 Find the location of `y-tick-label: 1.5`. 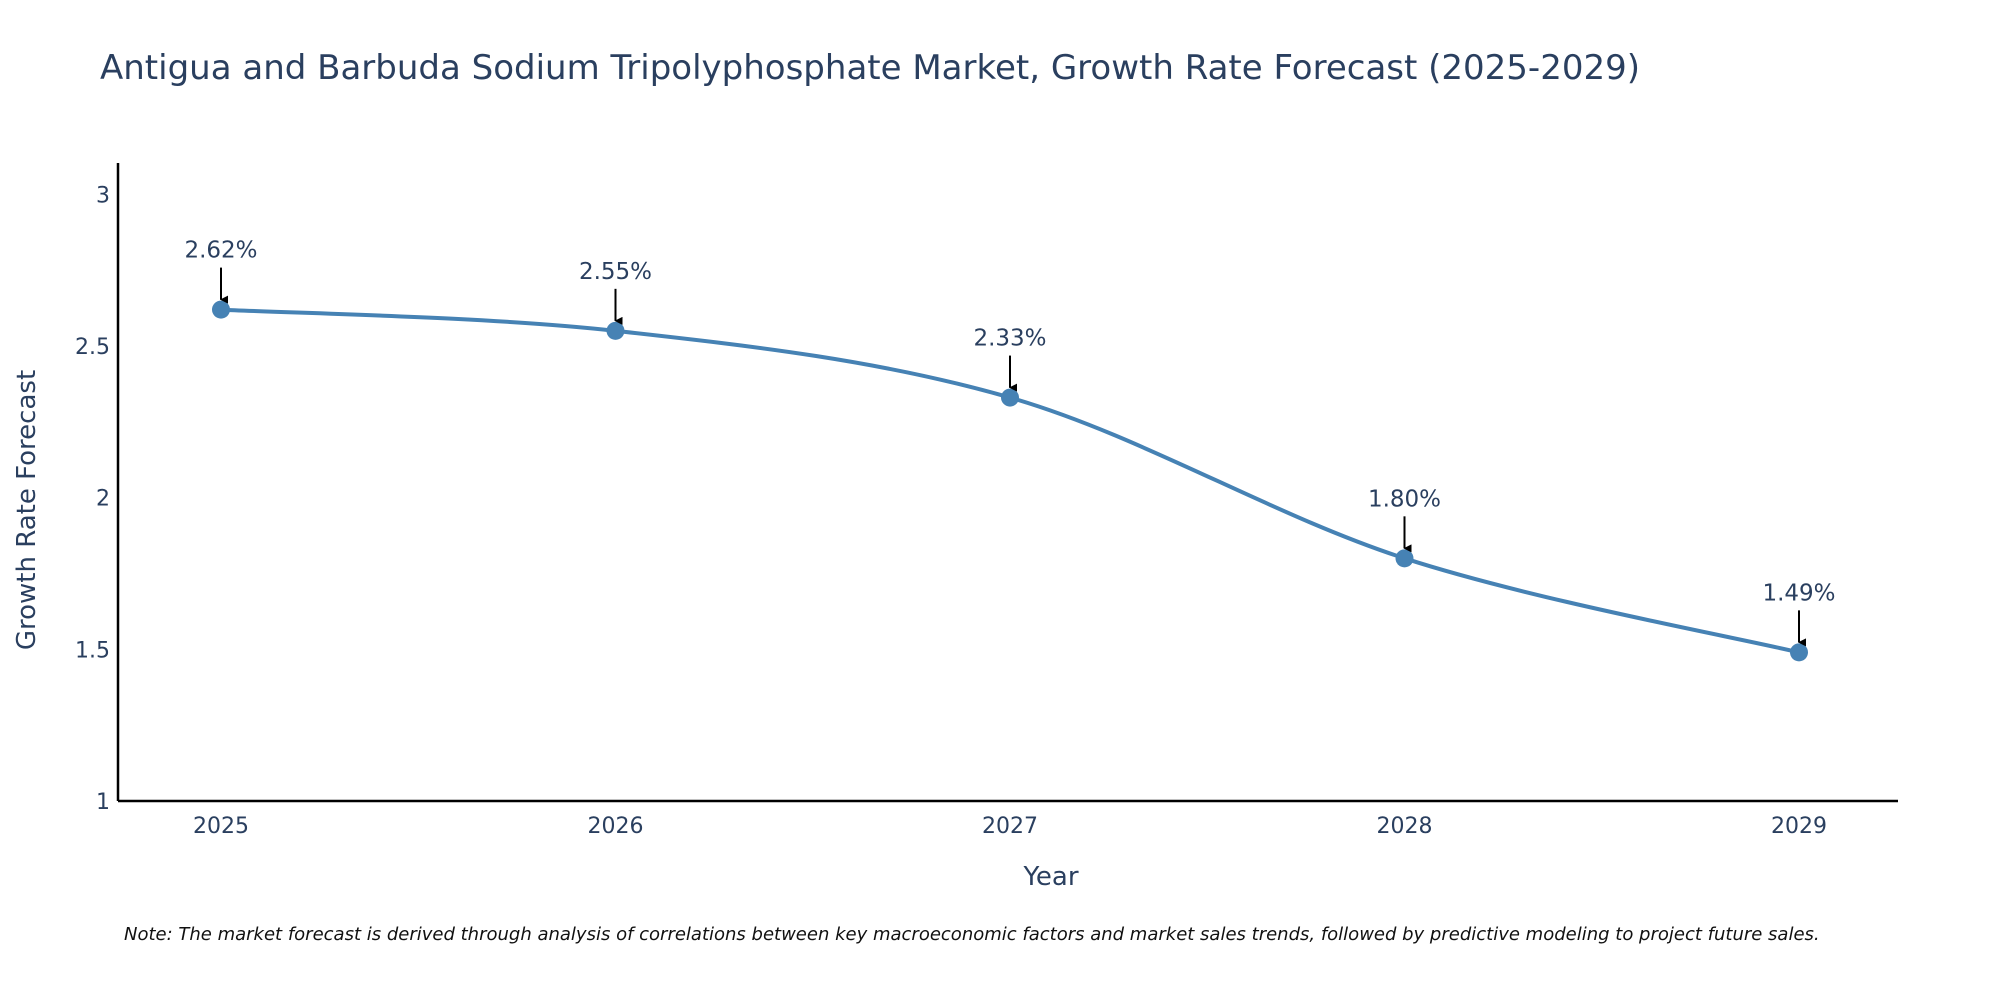

y-tick-label: 1.5 is located at coordinates (92, 650).